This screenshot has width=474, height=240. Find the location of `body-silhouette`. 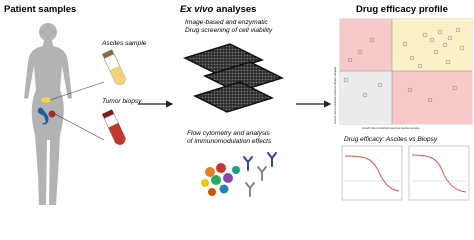

body-silhouette is located at coordinates (48, 114).